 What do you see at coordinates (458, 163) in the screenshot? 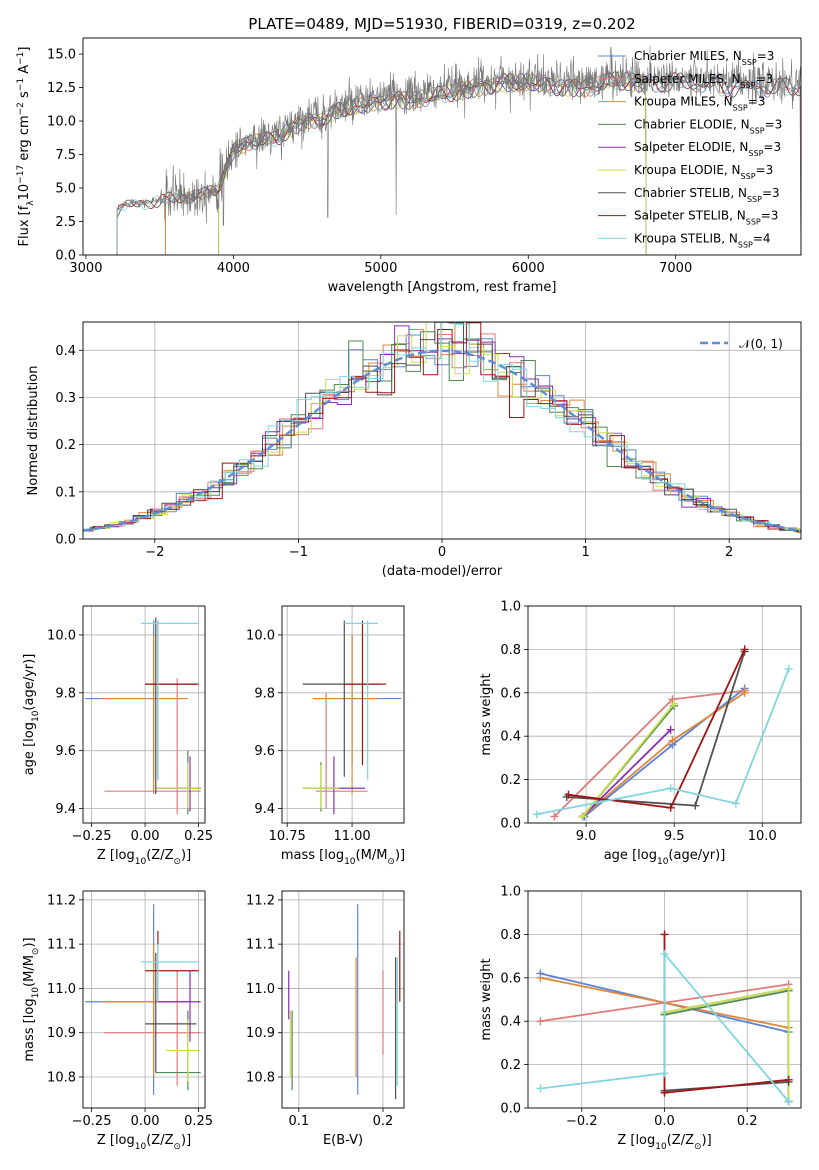
I see `model-spectrum-salpeter_stelib` at bounding box center [458, 163].